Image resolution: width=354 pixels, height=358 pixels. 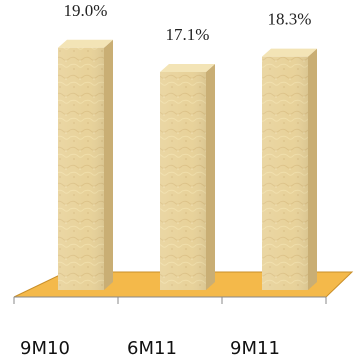 I want to click on x-tick-label-9m11: 9M11, so click(x=255, y=348).